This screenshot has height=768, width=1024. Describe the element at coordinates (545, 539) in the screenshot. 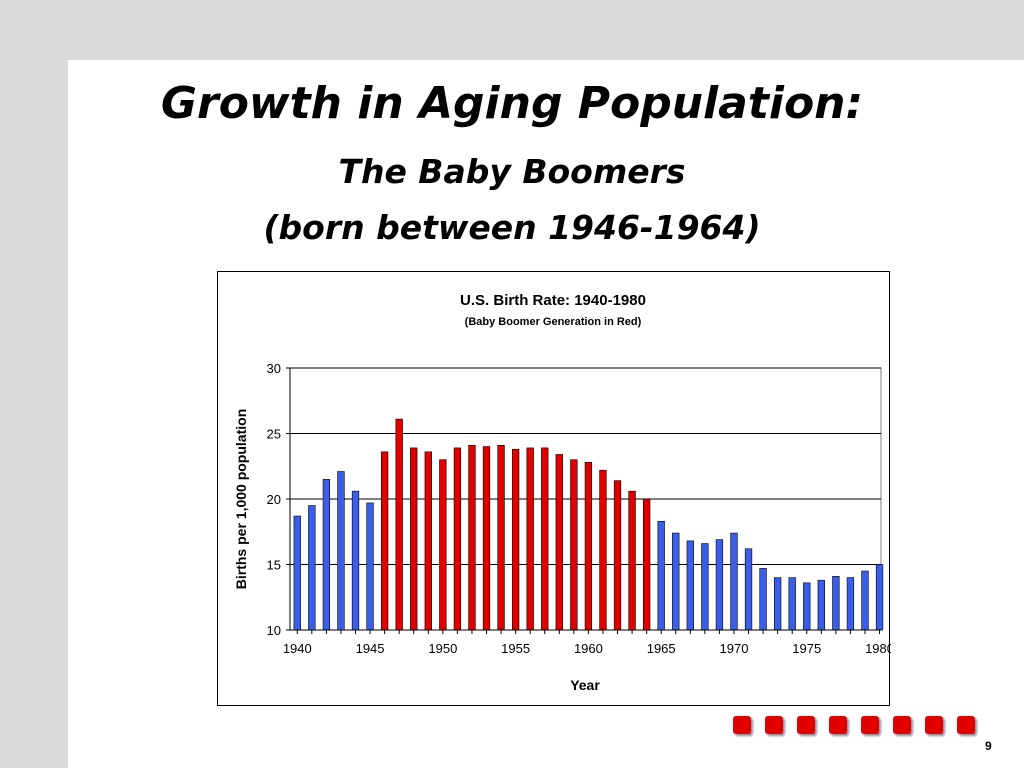

I see `bar-1957` at that location.